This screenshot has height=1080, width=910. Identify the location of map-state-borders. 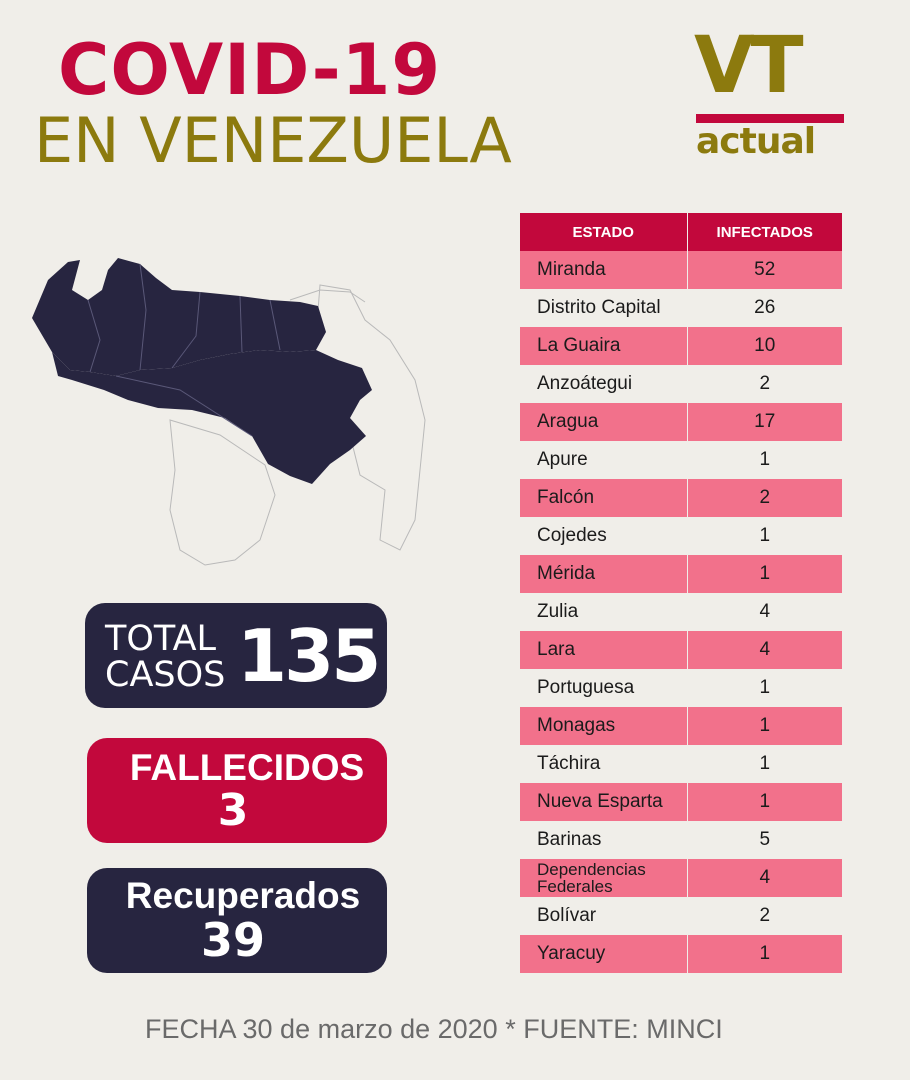
(184, 350).